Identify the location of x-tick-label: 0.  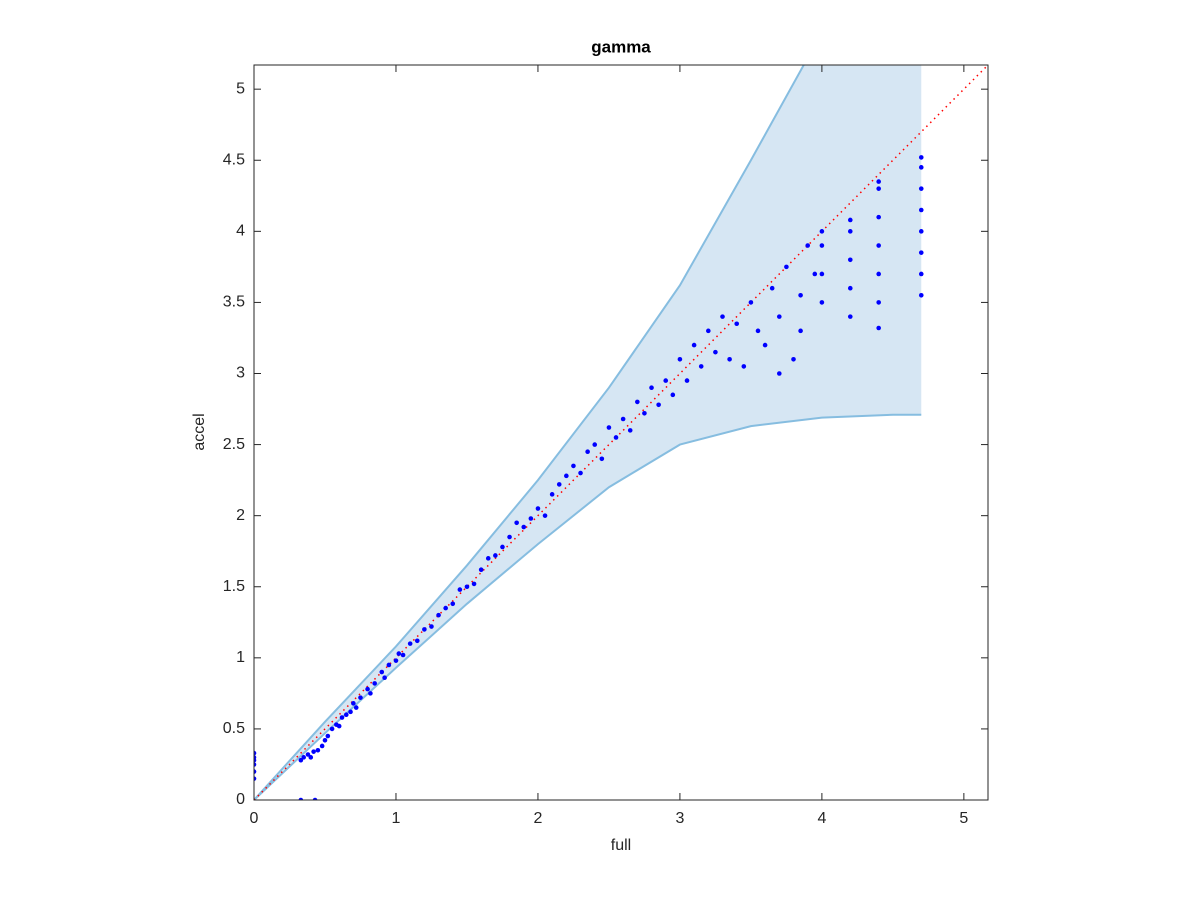
(254, 818).